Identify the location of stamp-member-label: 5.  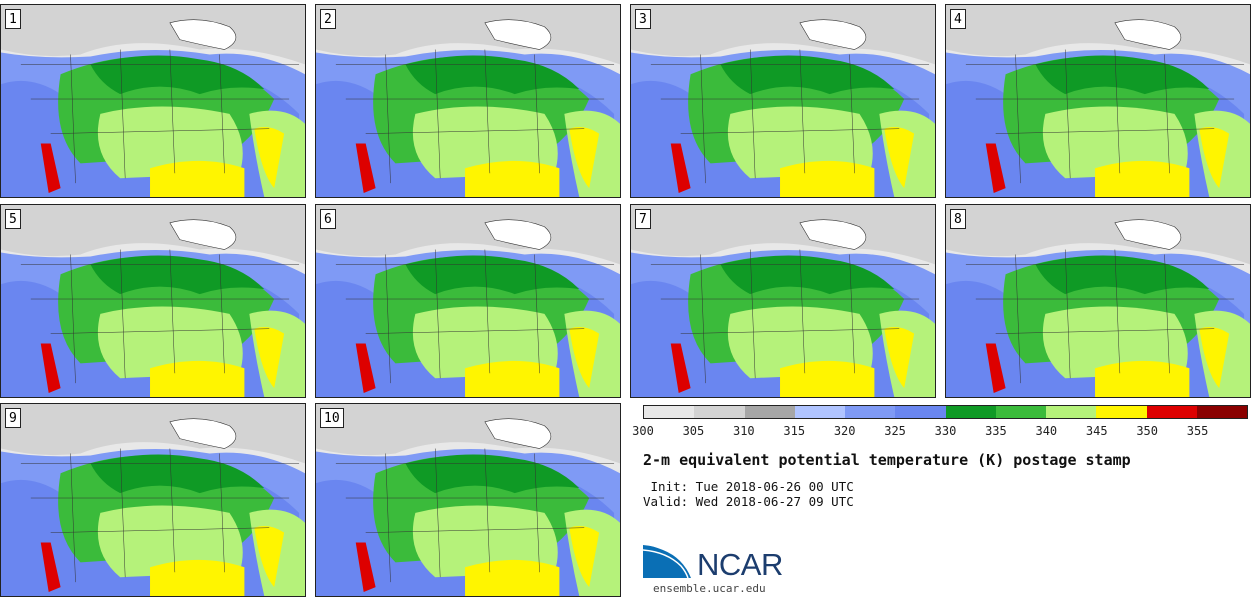
(13, 219).